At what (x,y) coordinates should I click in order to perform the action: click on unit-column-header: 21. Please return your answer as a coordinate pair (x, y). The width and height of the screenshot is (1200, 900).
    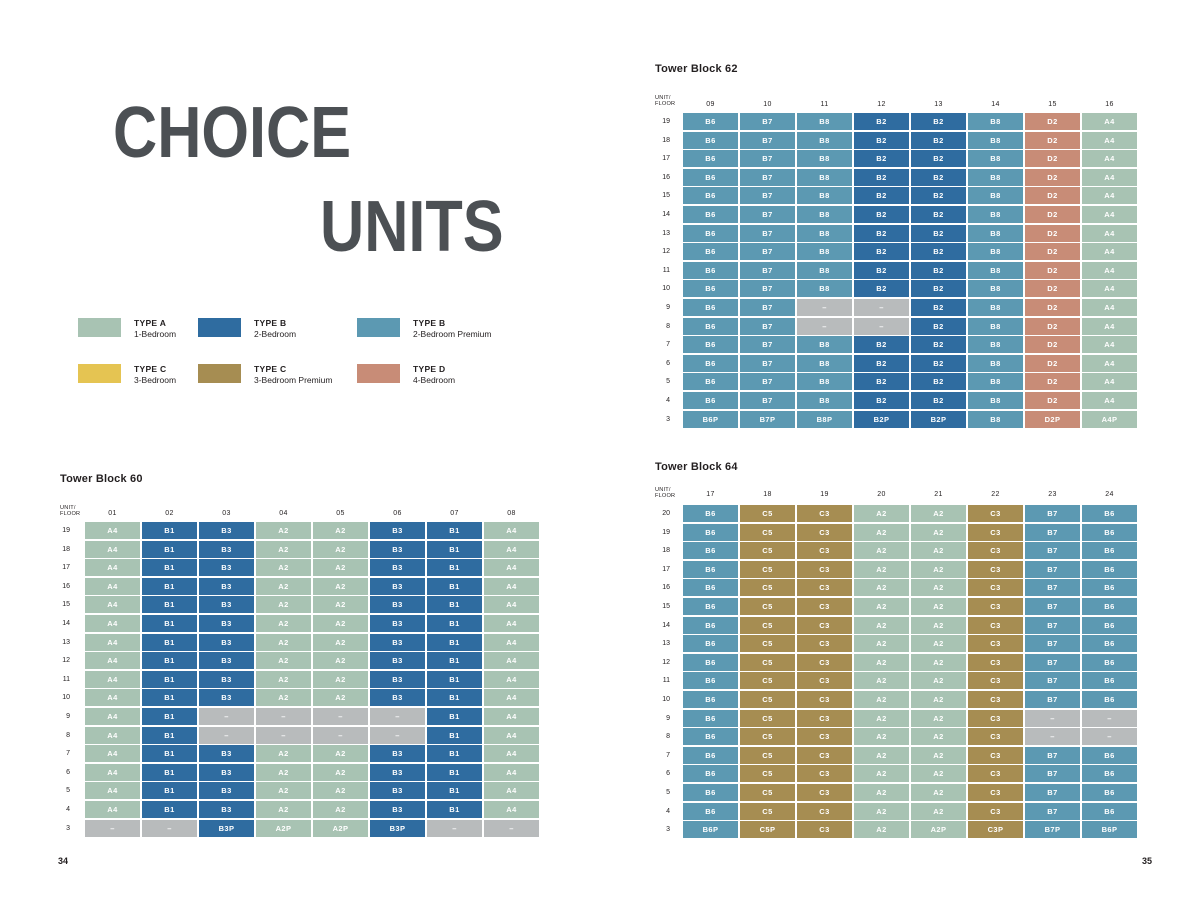
    Looking at the image, I should click on (938, 494).